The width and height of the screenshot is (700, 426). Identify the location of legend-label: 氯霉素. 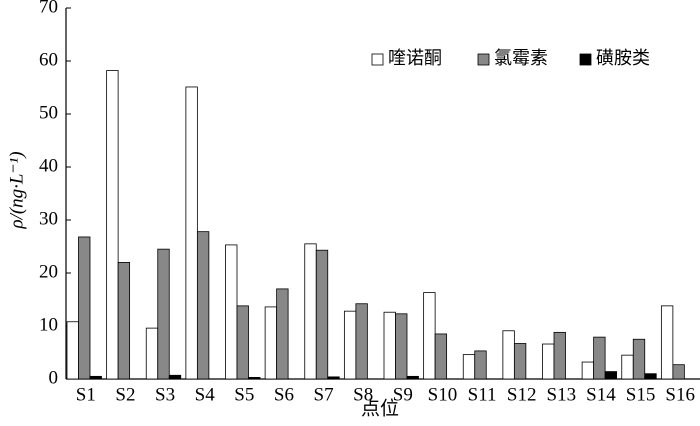
(521, 58).